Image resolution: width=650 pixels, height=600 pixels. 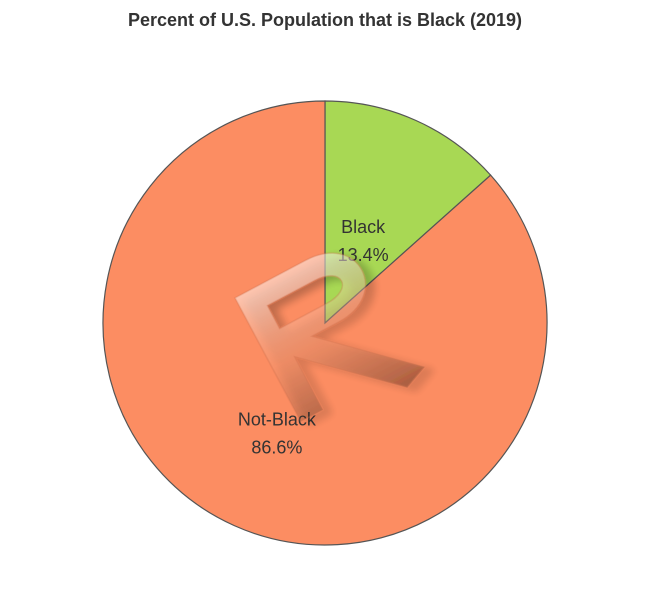 I want to click on watermark-logo, so click(x=330, y=337).